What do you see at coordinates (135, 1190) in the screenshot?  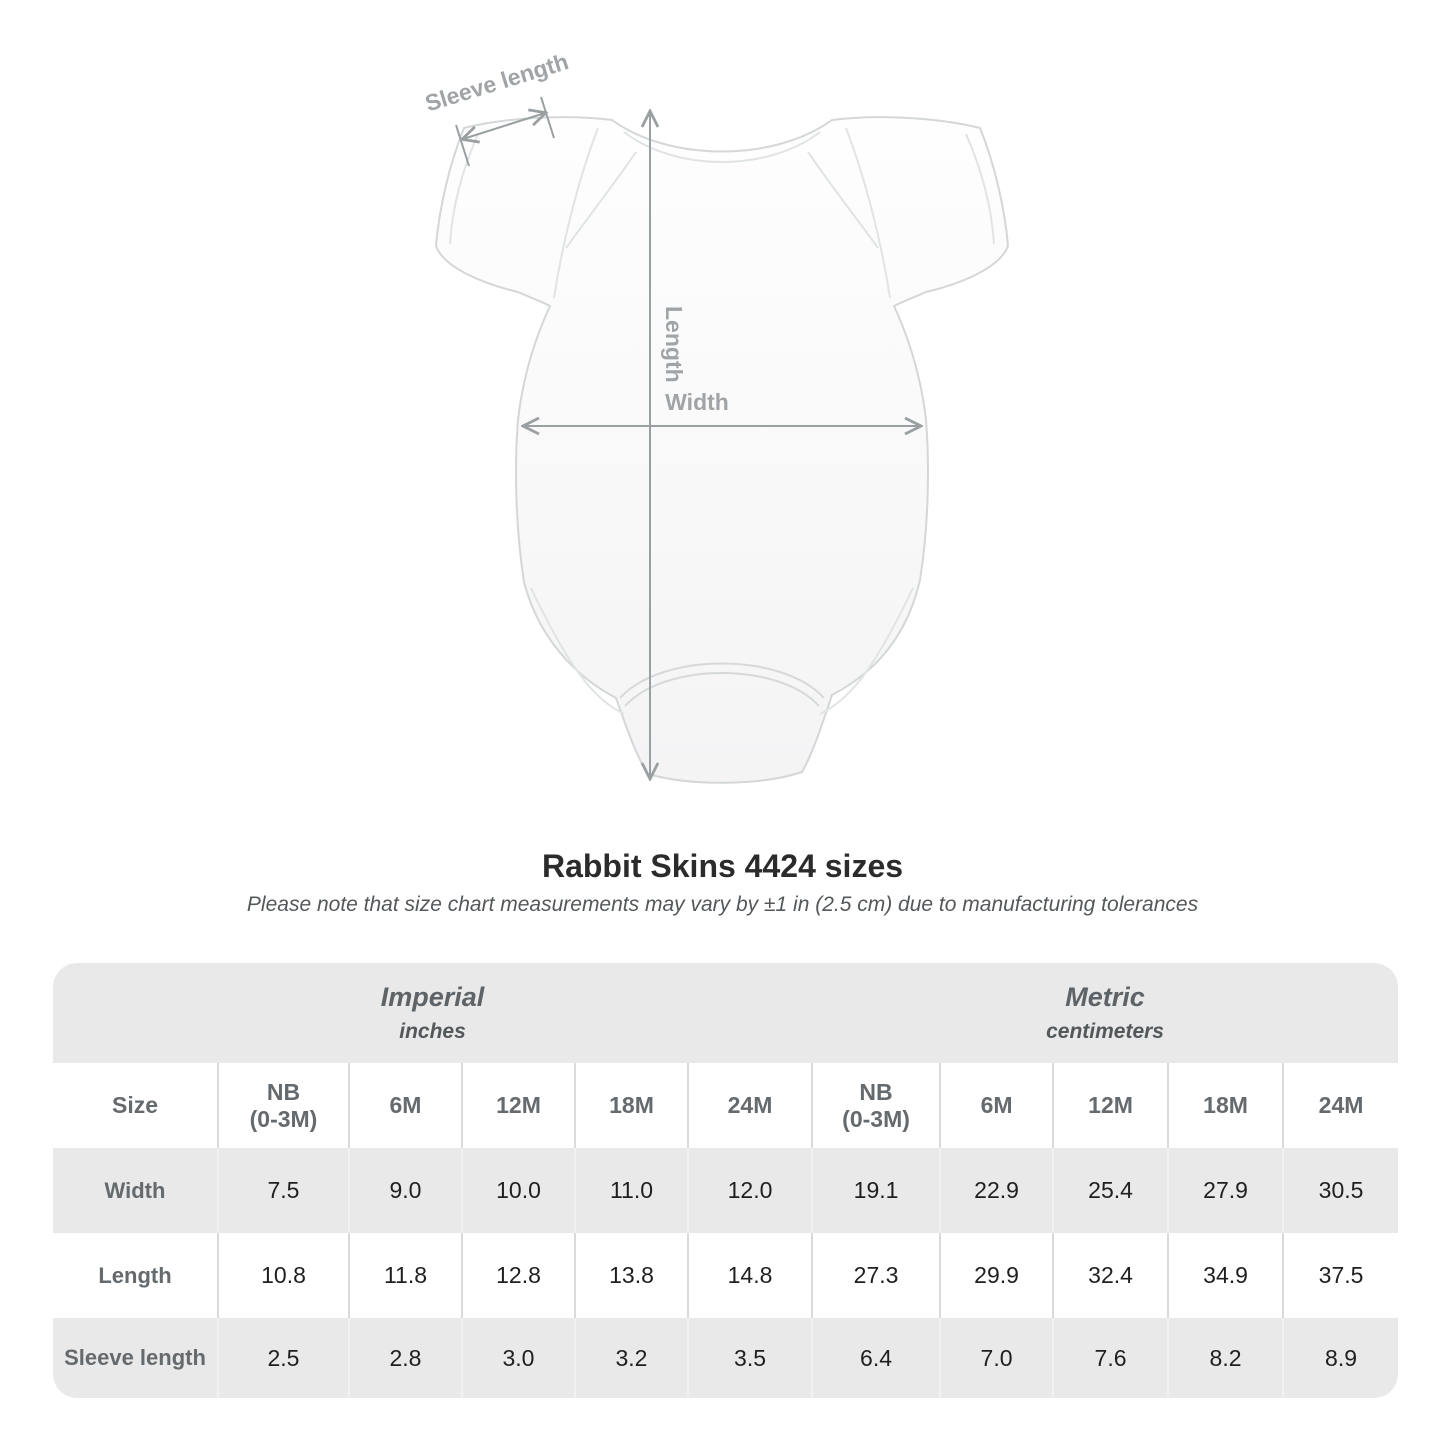 I see `row-label: Width` at bounding box center [135, 1190].